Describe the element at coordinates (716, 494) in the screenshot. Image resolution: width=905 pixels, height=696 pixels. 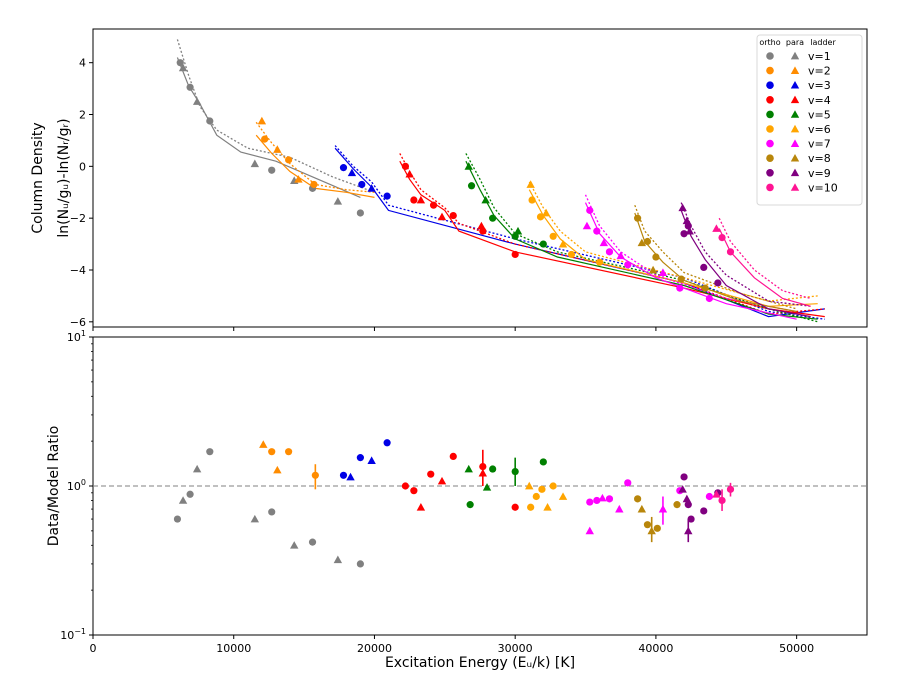
I see `ratio-para-point-v10` at that location.